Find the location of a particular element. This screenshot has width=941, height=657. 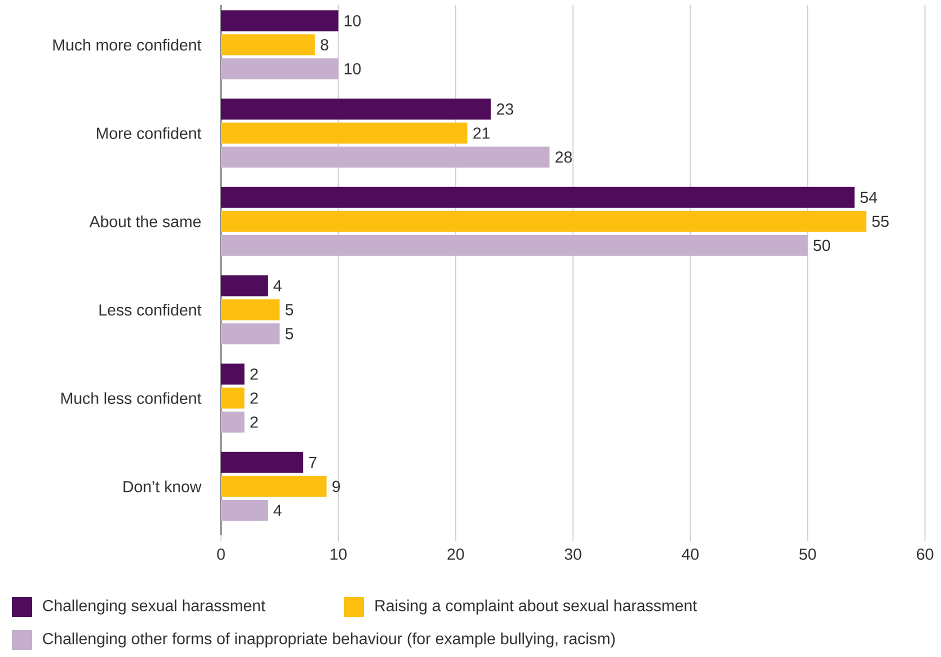

y-tick-label: About the same is located at coordinates (145, 222).